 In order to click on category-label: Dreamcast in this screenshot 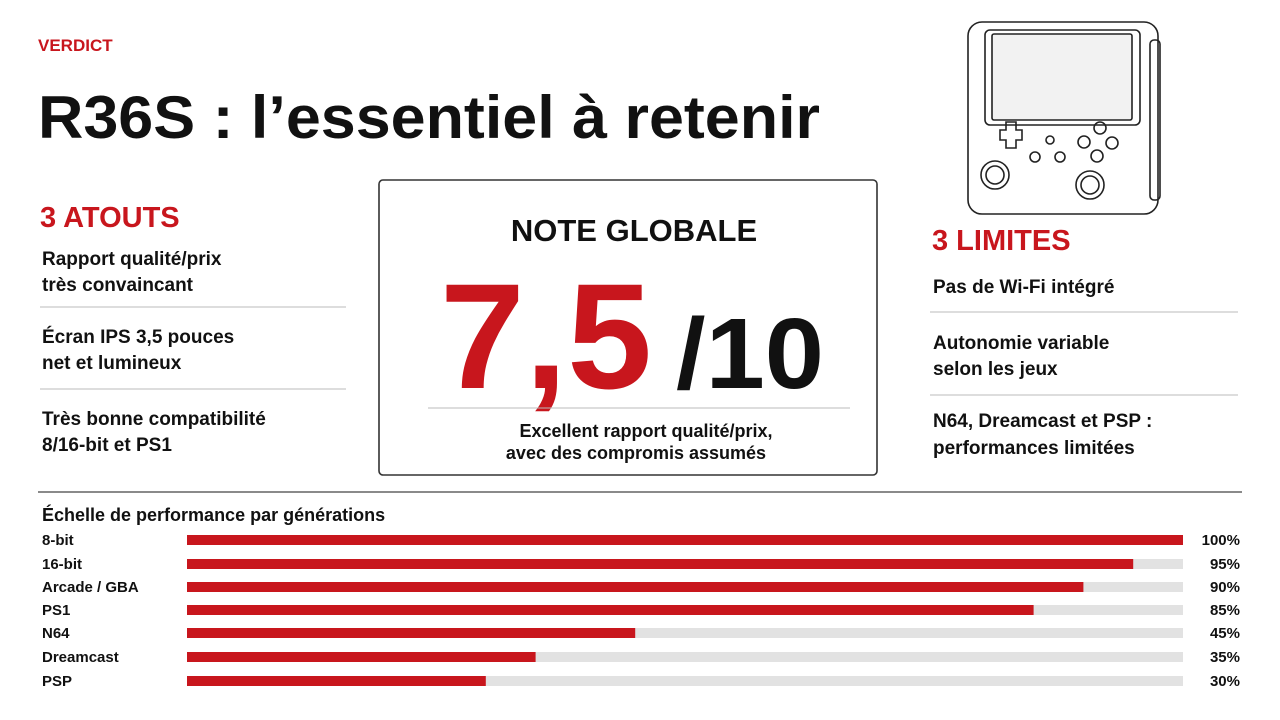, I will do `click(80, 657)`.